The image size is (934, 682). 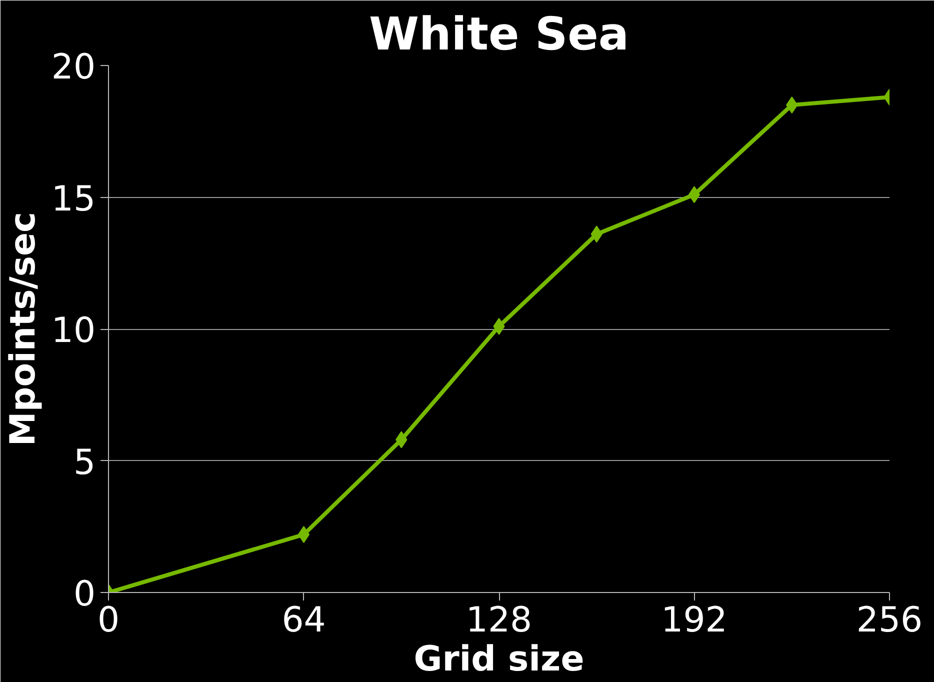 What do you see at coordinates (499, 620) in the screenshot?
I see `x-tick-label: 128` at bounding box center [499, 620].